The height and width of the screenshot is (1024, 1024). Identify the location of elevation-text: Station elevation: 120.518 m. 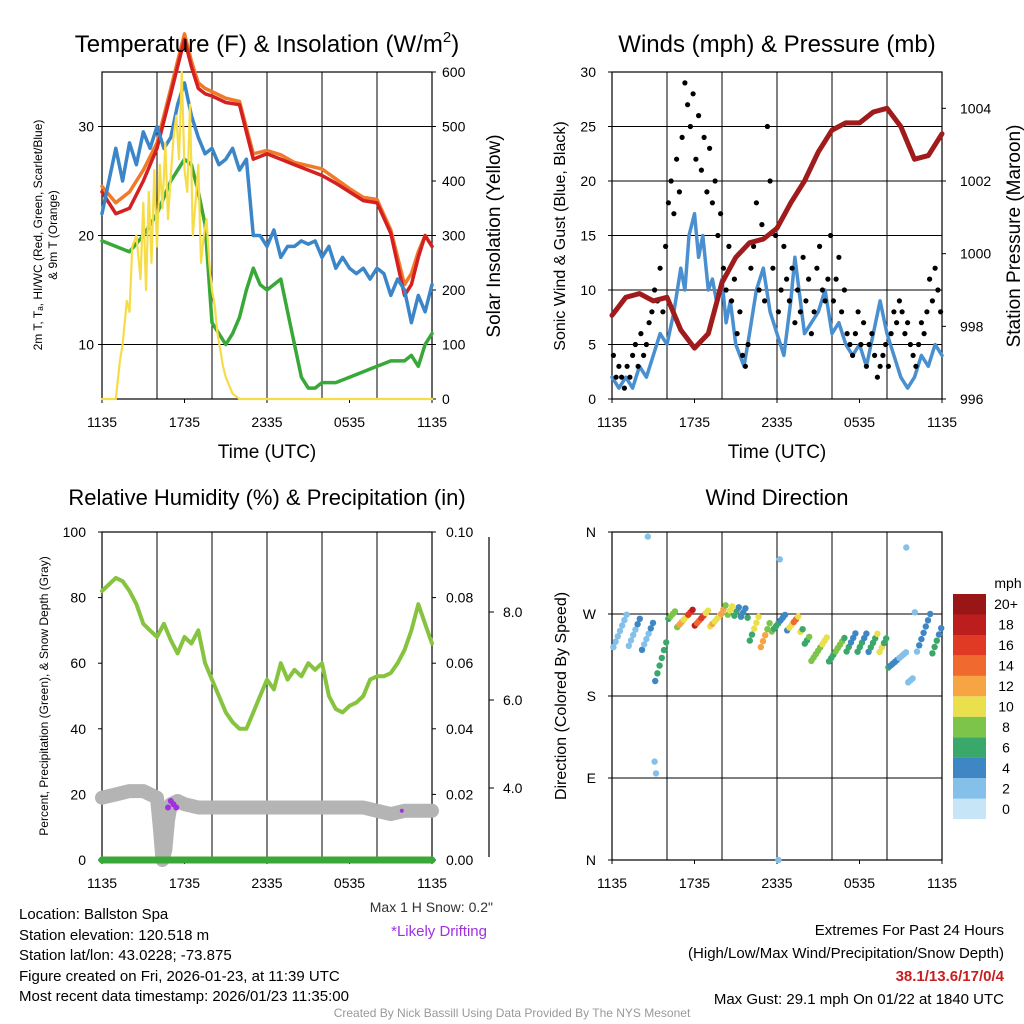
(114, 935).